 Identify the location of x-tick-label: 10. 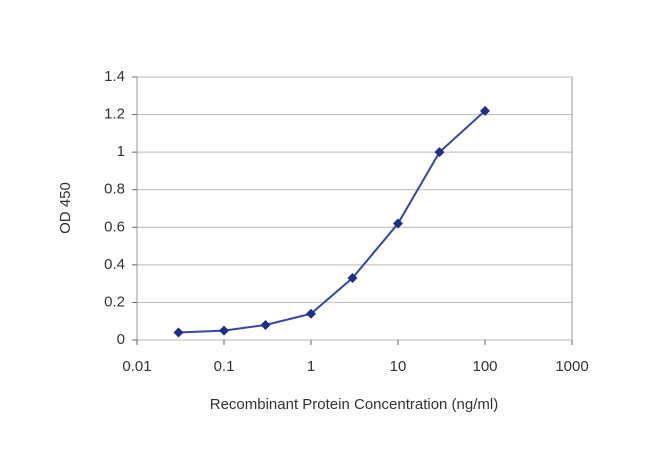
(398, 366).